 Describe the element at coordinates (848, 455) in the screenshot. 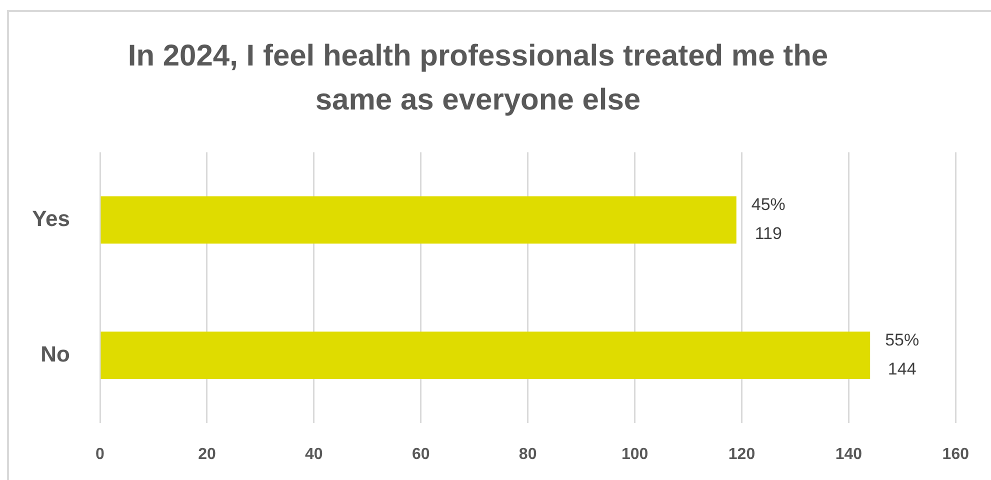

I see `x-tick-label: 140` at that location.